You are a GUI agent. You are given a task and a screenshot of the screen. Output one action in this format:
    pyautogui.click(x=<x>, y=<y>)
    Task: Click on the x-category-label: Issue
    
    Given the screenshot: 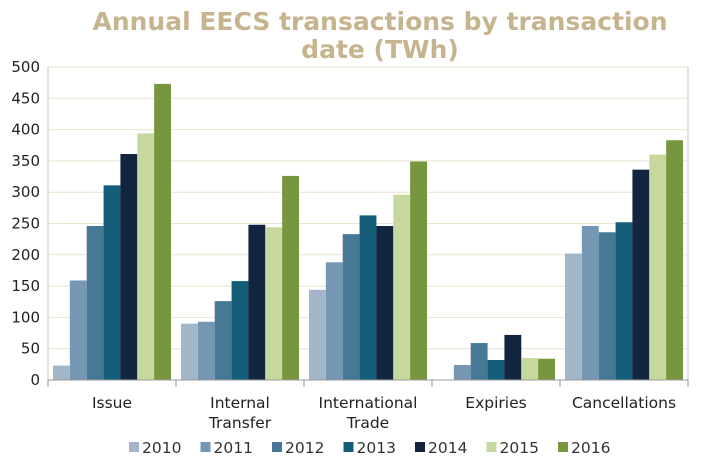 What is the action you would take?
    pyautogui.click(x=112, y=403)
    